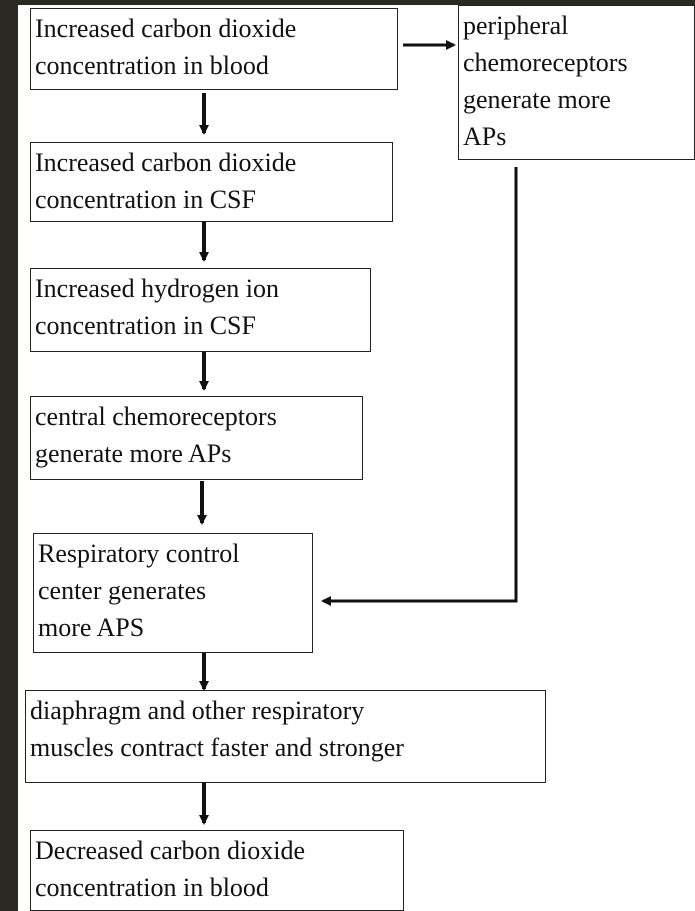 Image resolution: width=695 pixels, height=911 pixels. I want to click on node-text: peripheral, so click(516, 25).